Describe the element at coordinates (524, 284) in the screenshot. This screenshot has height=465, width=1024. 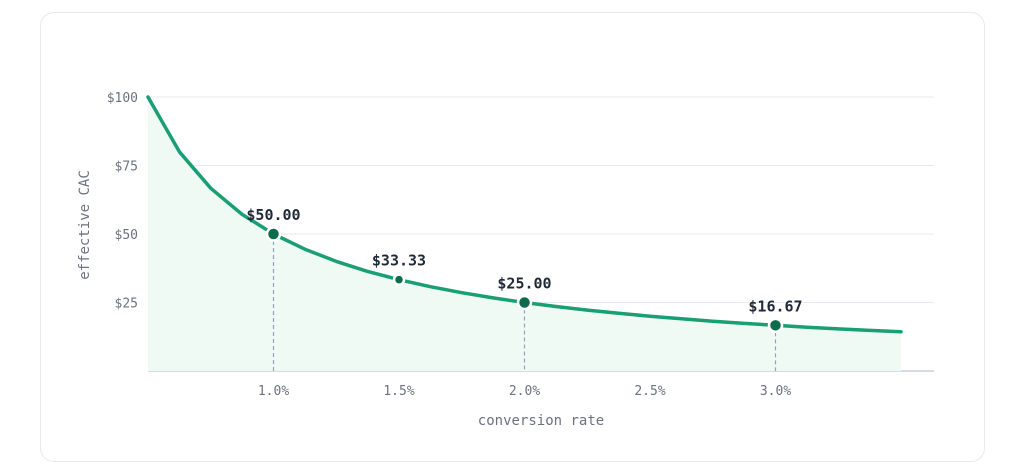
I see `data-label-2: $25.00` at that location.